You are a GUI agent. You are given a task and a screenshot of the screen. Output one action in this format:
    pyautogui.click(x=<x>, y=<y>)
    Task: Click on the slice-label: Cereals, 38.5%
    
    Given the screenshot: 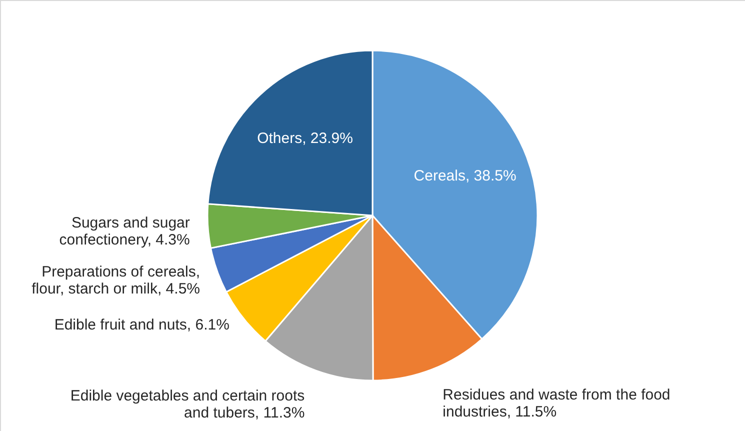 What is the action you would take?
    pyautogui.click(x=465, y=175)
    